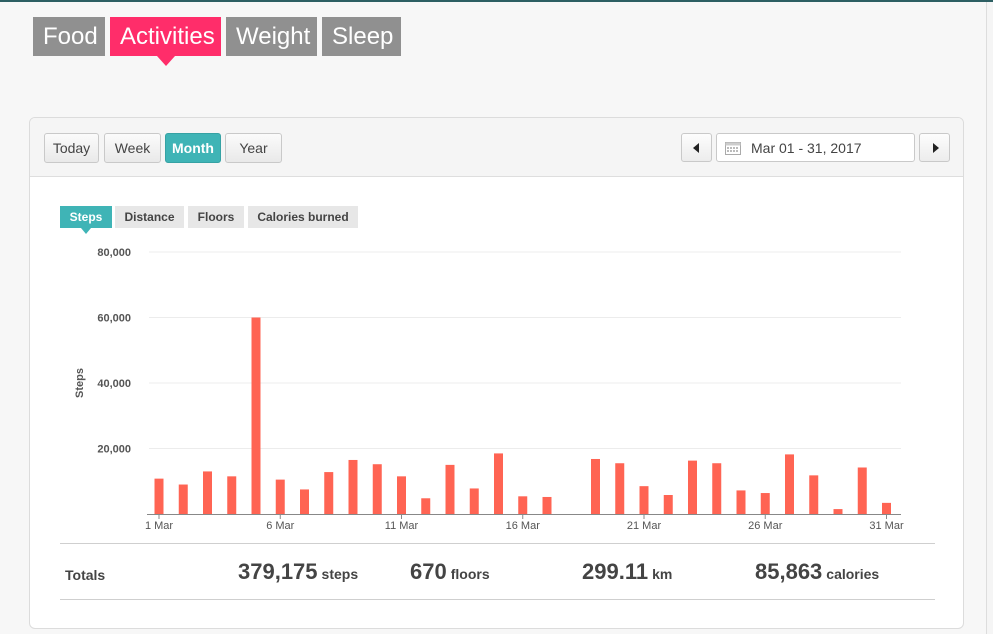  I want to click on total-calories: 85,863 calories, so click(817, 572).